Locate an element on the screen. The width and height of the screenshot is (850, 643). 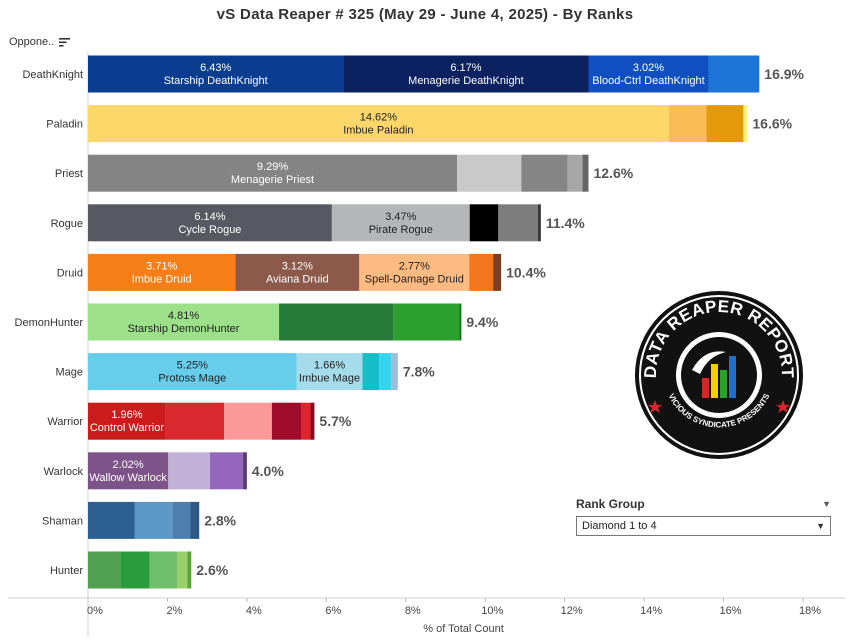
x-axis-title: % of Total Count is located at coordinates (463, 629).